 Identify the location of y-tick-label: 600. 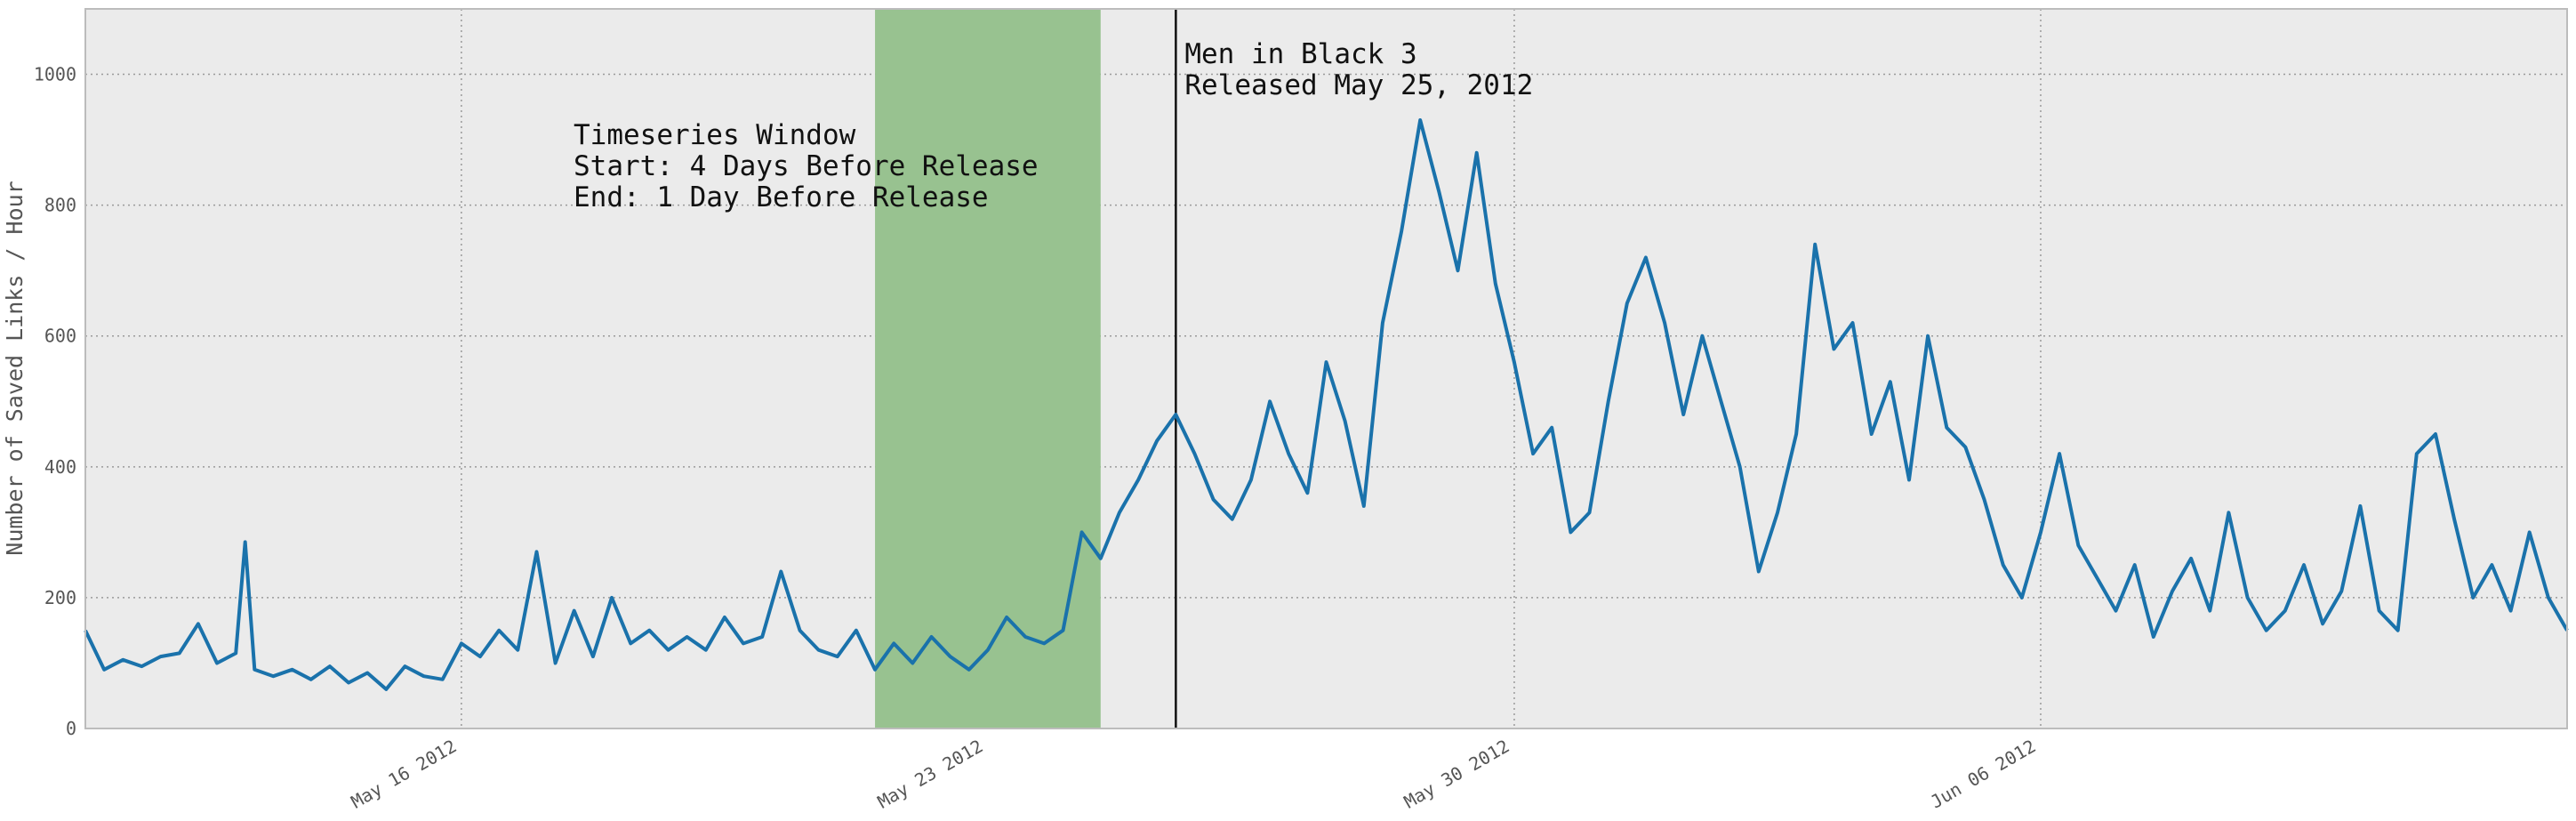
(60, 337).